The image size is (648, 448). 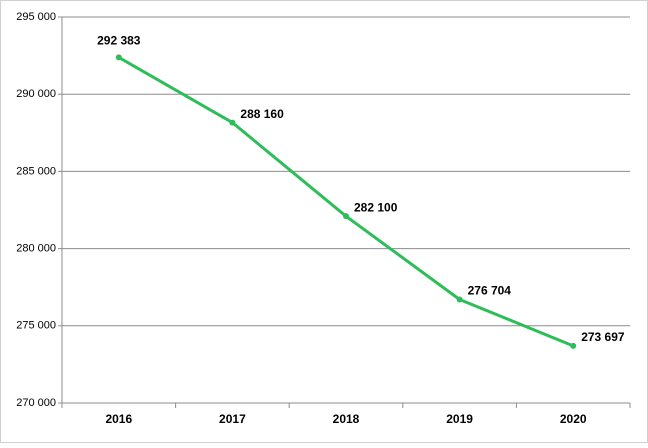 What do you see at coordinates (603, 337) in the screenshot?
I see `data-label: 273 697` at bounding box center [603, 337].